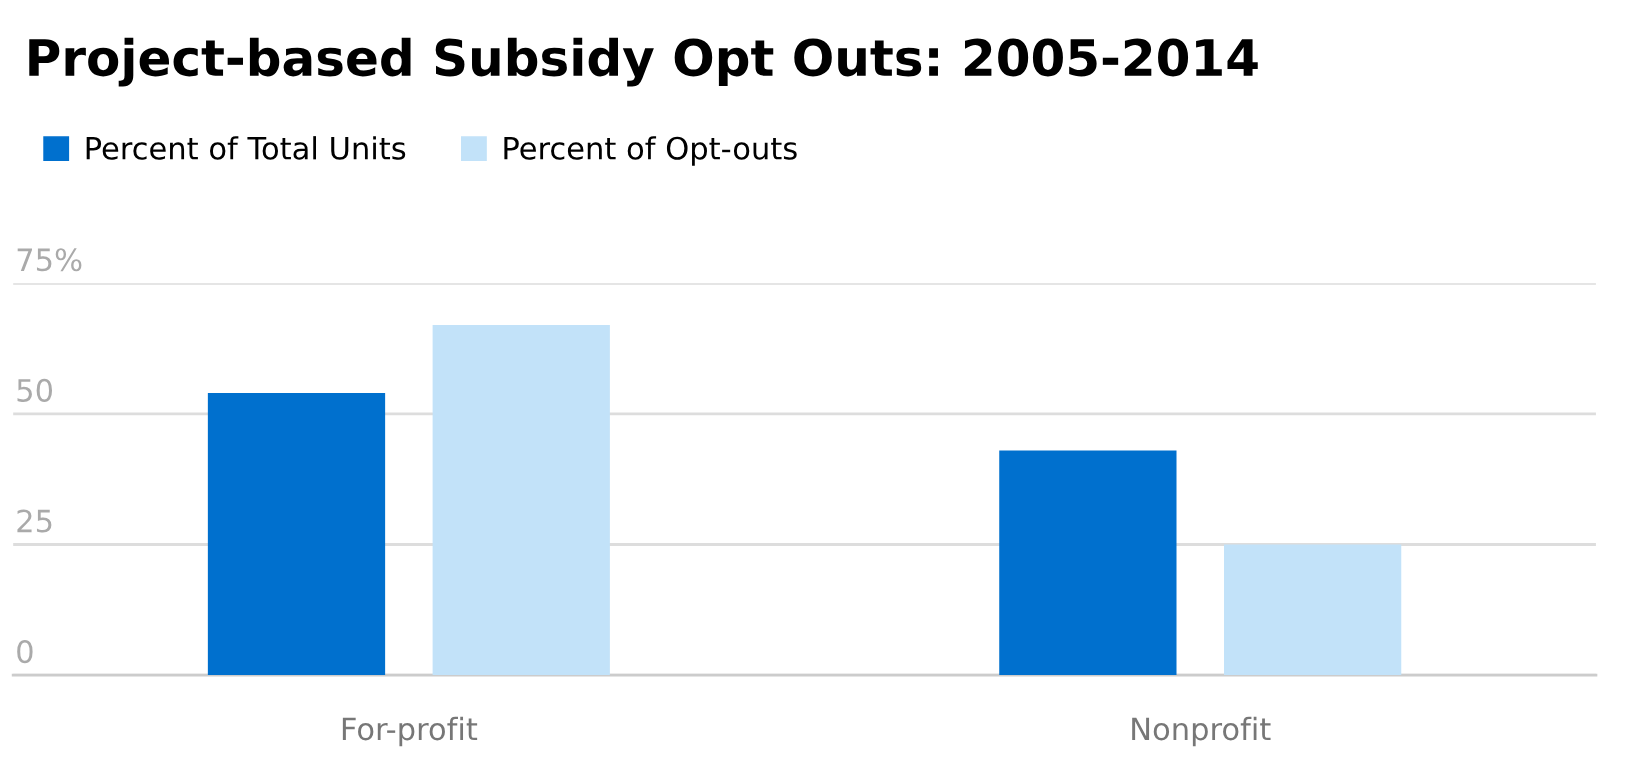 The height and width of the screenshot is (776, 1647). What do you see at coordinates (410, 731) in the screenshot?
I see `x-tick-label: For-profit` at bounding box center [410, 731].